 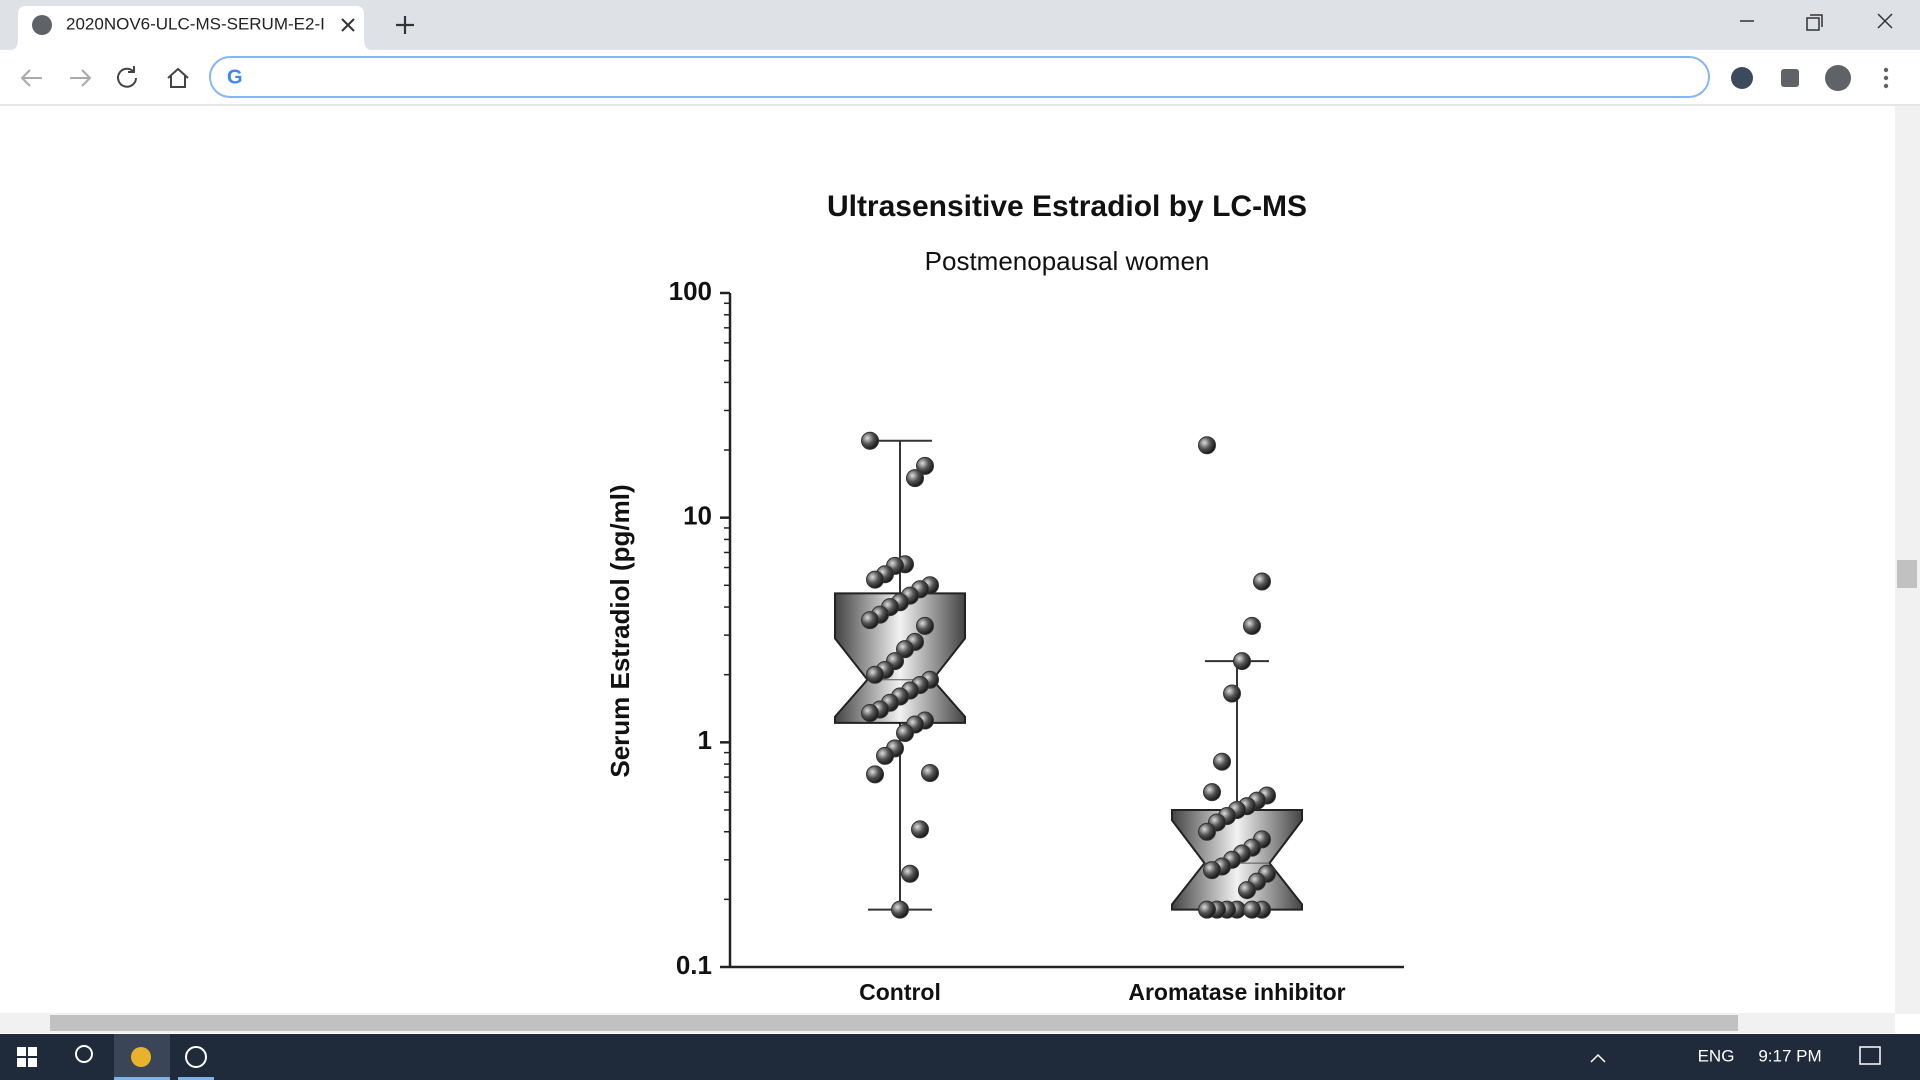 What do you see at coordinates (705, 740) in the screenshot?
I see `y-tick-label: 1` at bounding box center [705, 740].